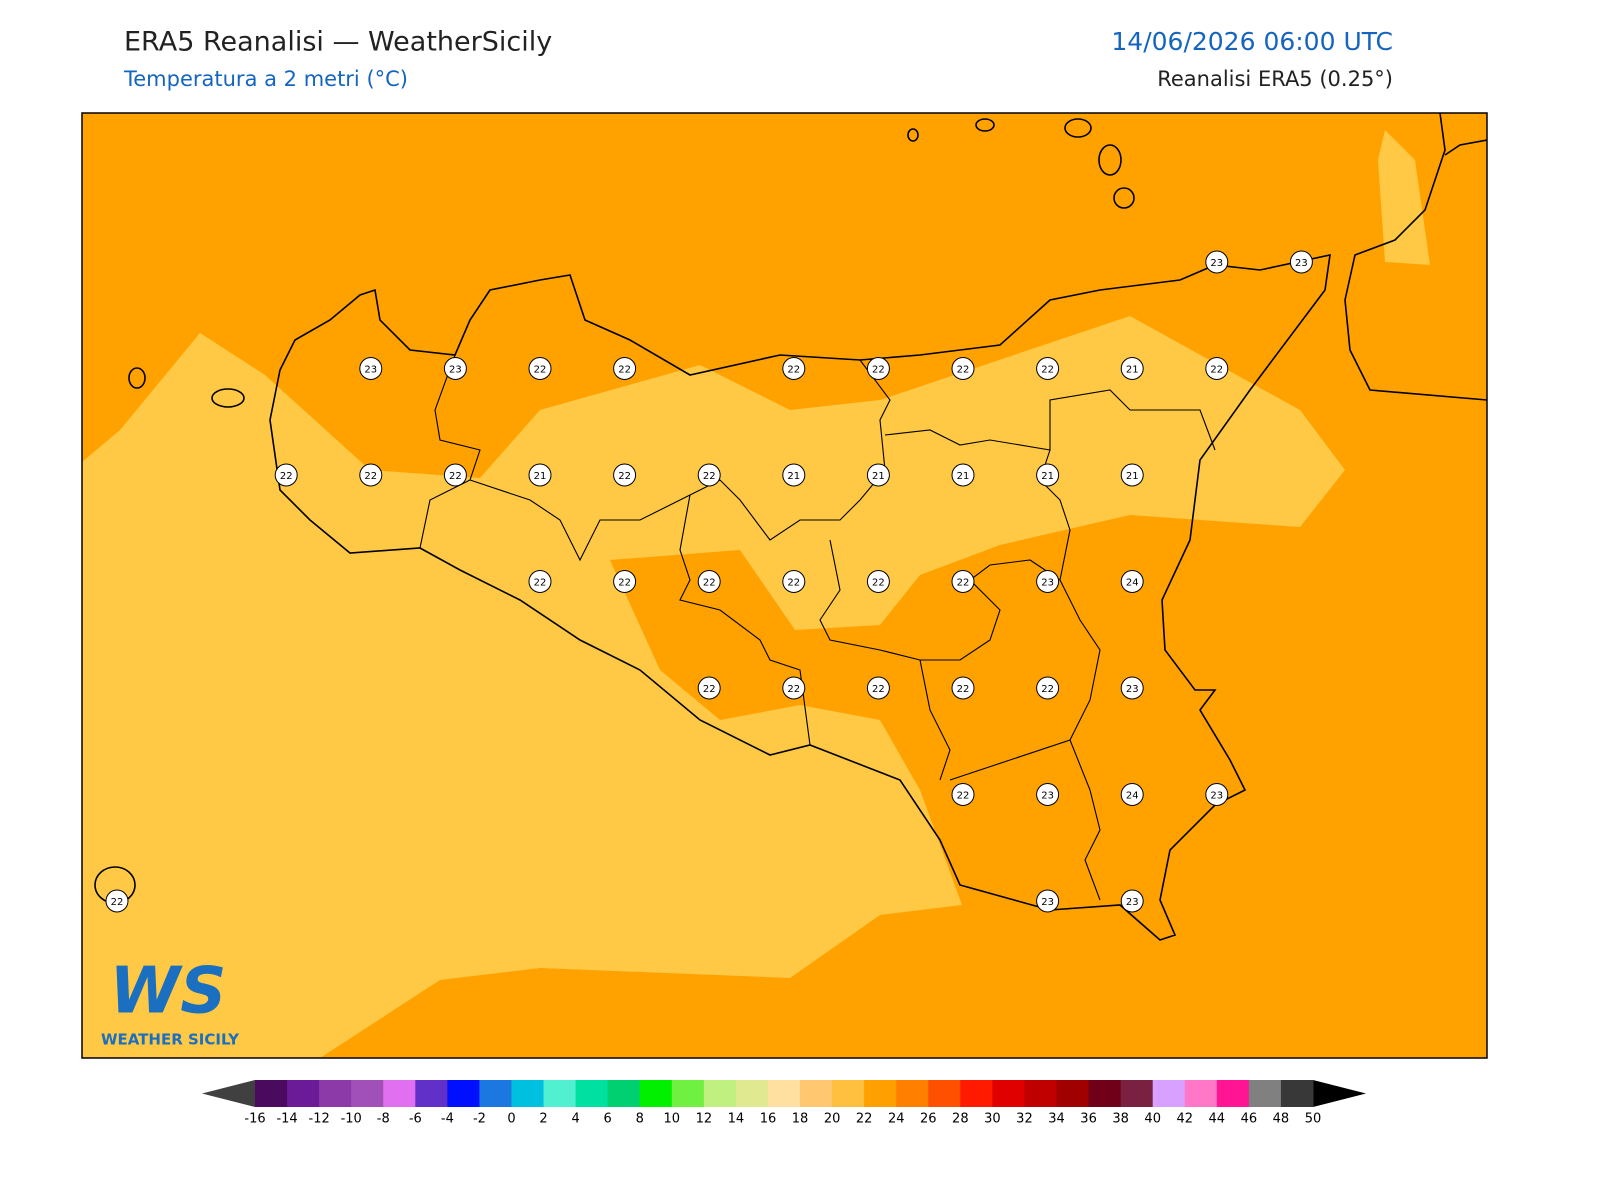 The height and width of the screenshot is (1204, 1600). Describe the element at coordinates (832, 1119) in the screenshot. I see `colorbar-tick-label: 20` at that location.